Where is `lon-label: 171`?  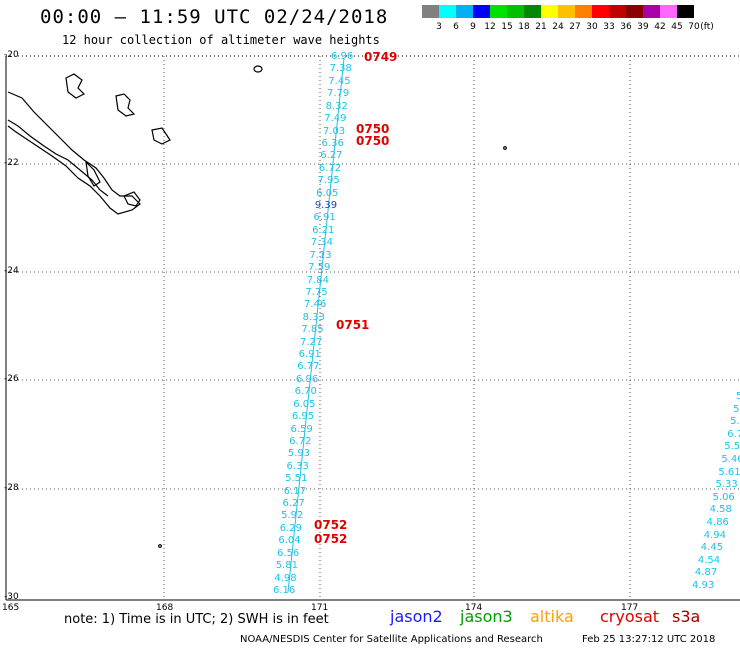
lon-label: 171 is located at coordinates (320, 608).